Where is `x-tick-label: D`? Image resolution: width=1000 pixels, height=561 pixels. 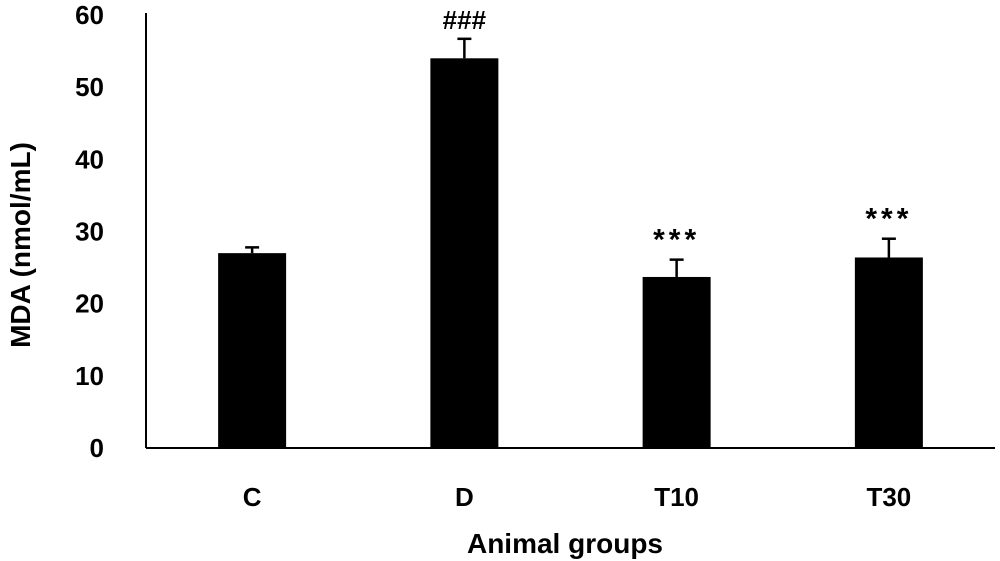
x-tick-label: D is located at coordinates (464, 497).